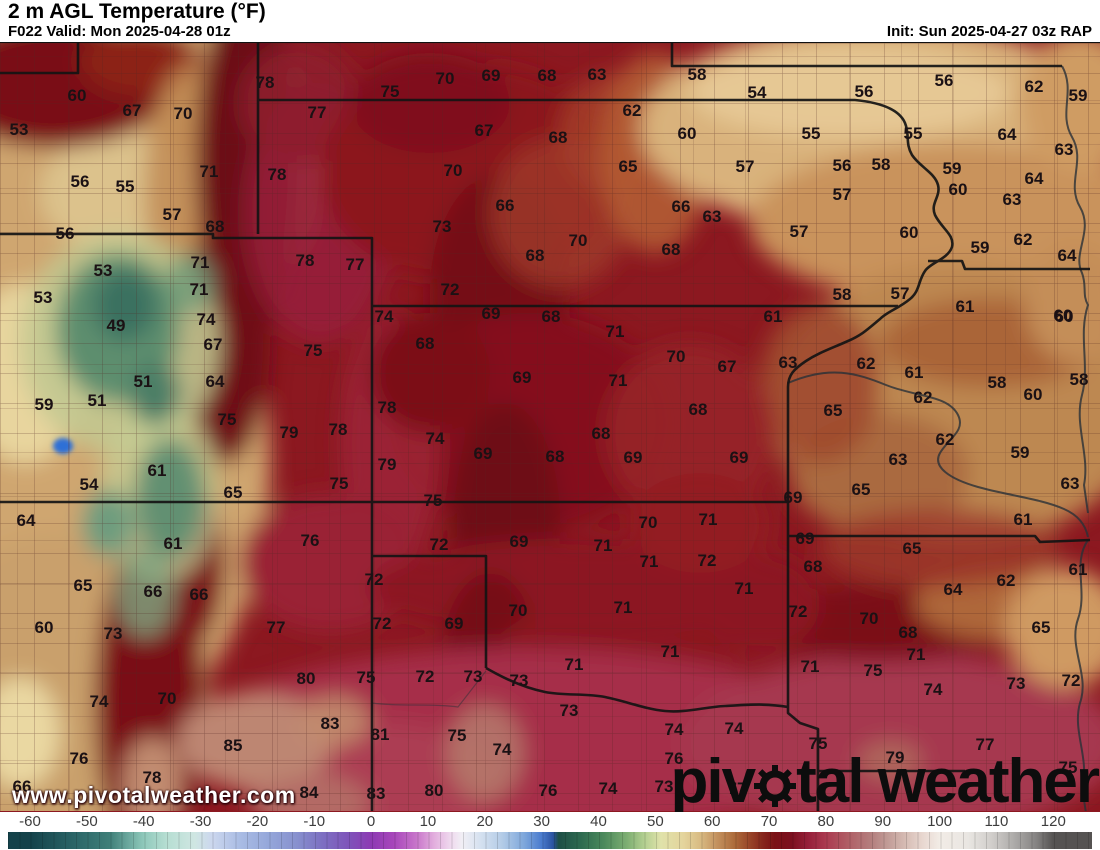 The image size is (1100, 850). Describe the element at coordinates (826, 821) in the screenshot. I see `colorbar-tick: 80` at that location.